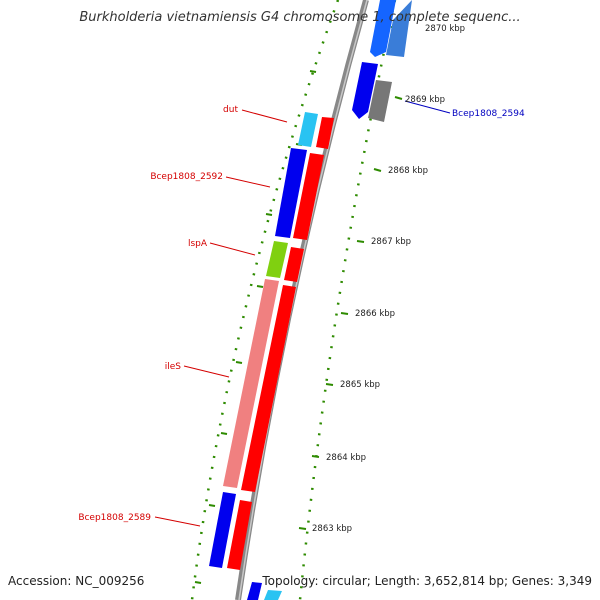 This screenshot has width=600, height=600. Describe the element at coordinates (380, 101) in the screenshot. I see `gene-feature-grey` at that location.